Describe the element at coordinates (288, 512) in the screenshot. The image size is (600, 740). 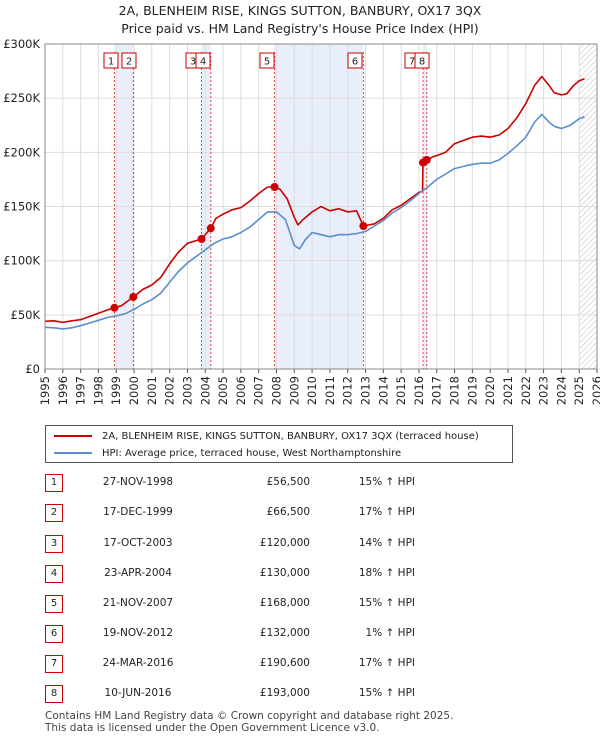
I see `sale-price: £66,500` at that location.